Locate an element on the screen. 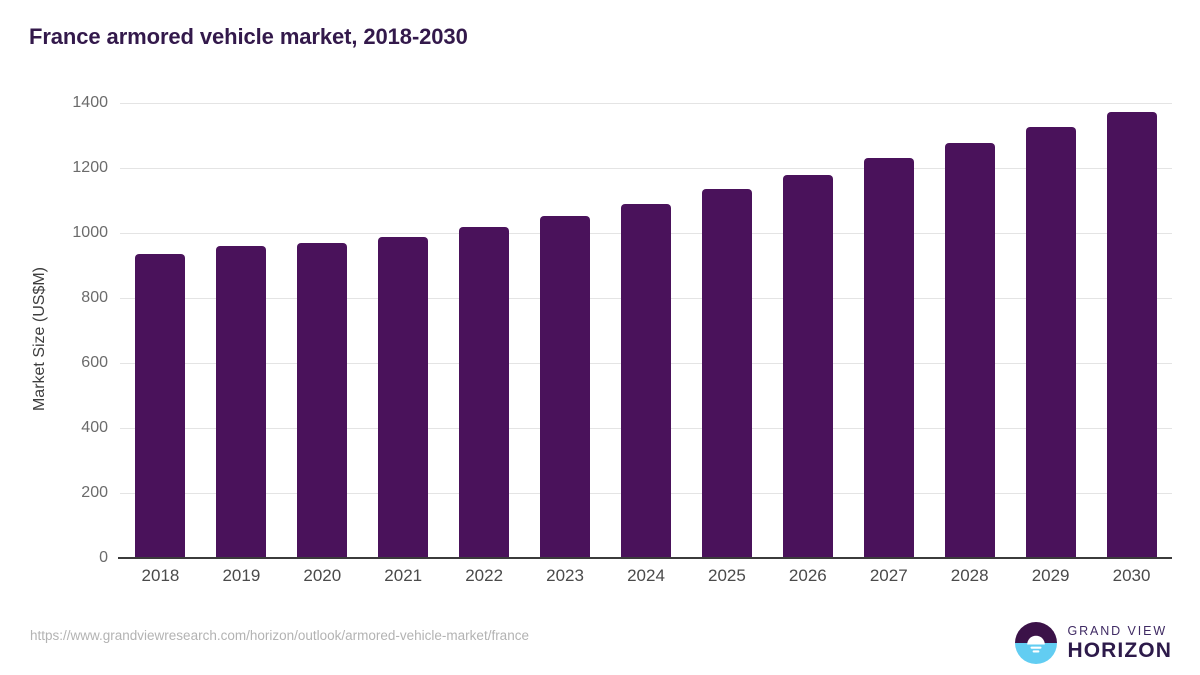 The height and width of the screenshot is (675, 1200). x-tick-label: 2020 is located at coordinates (322, 575).